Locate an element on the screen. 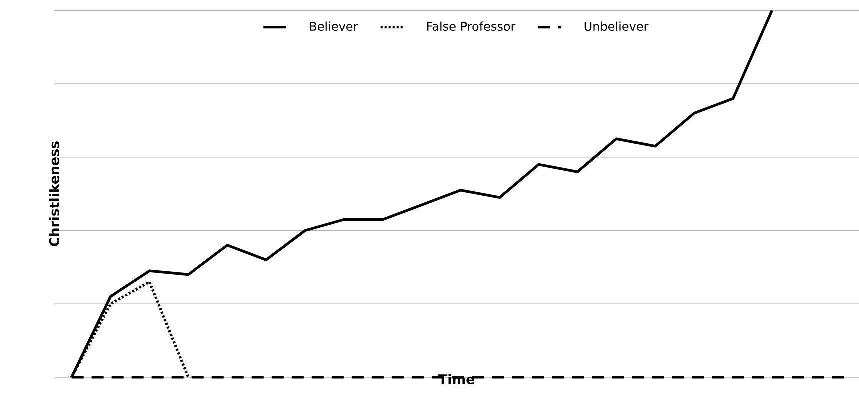 Image resolution: width=859 pixels, height=413 pixels. y-axis-title: Christlikeness is located at coordinates (54, 194).